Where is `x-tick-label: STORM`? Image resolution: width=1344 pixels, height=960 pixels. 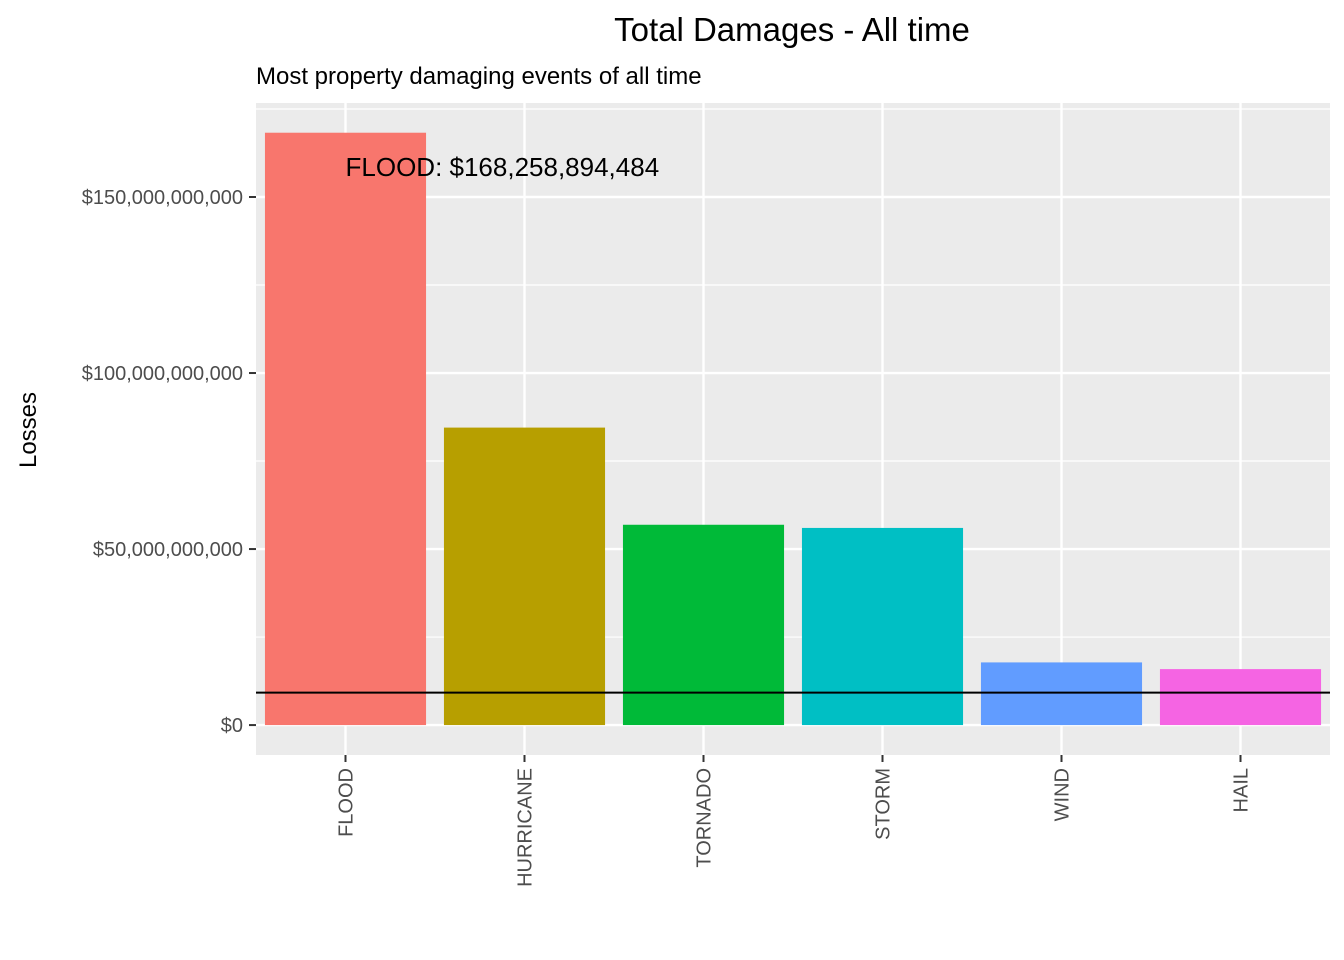
x-tick-label: STORM is located at coordinates (884, 804).